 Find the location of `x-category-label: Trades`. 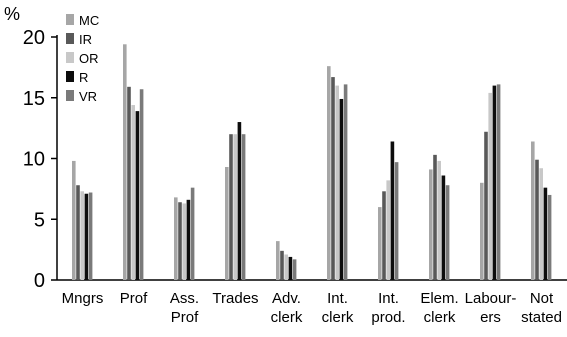

x-category-label: Trades is located at coordinates (235, 298).